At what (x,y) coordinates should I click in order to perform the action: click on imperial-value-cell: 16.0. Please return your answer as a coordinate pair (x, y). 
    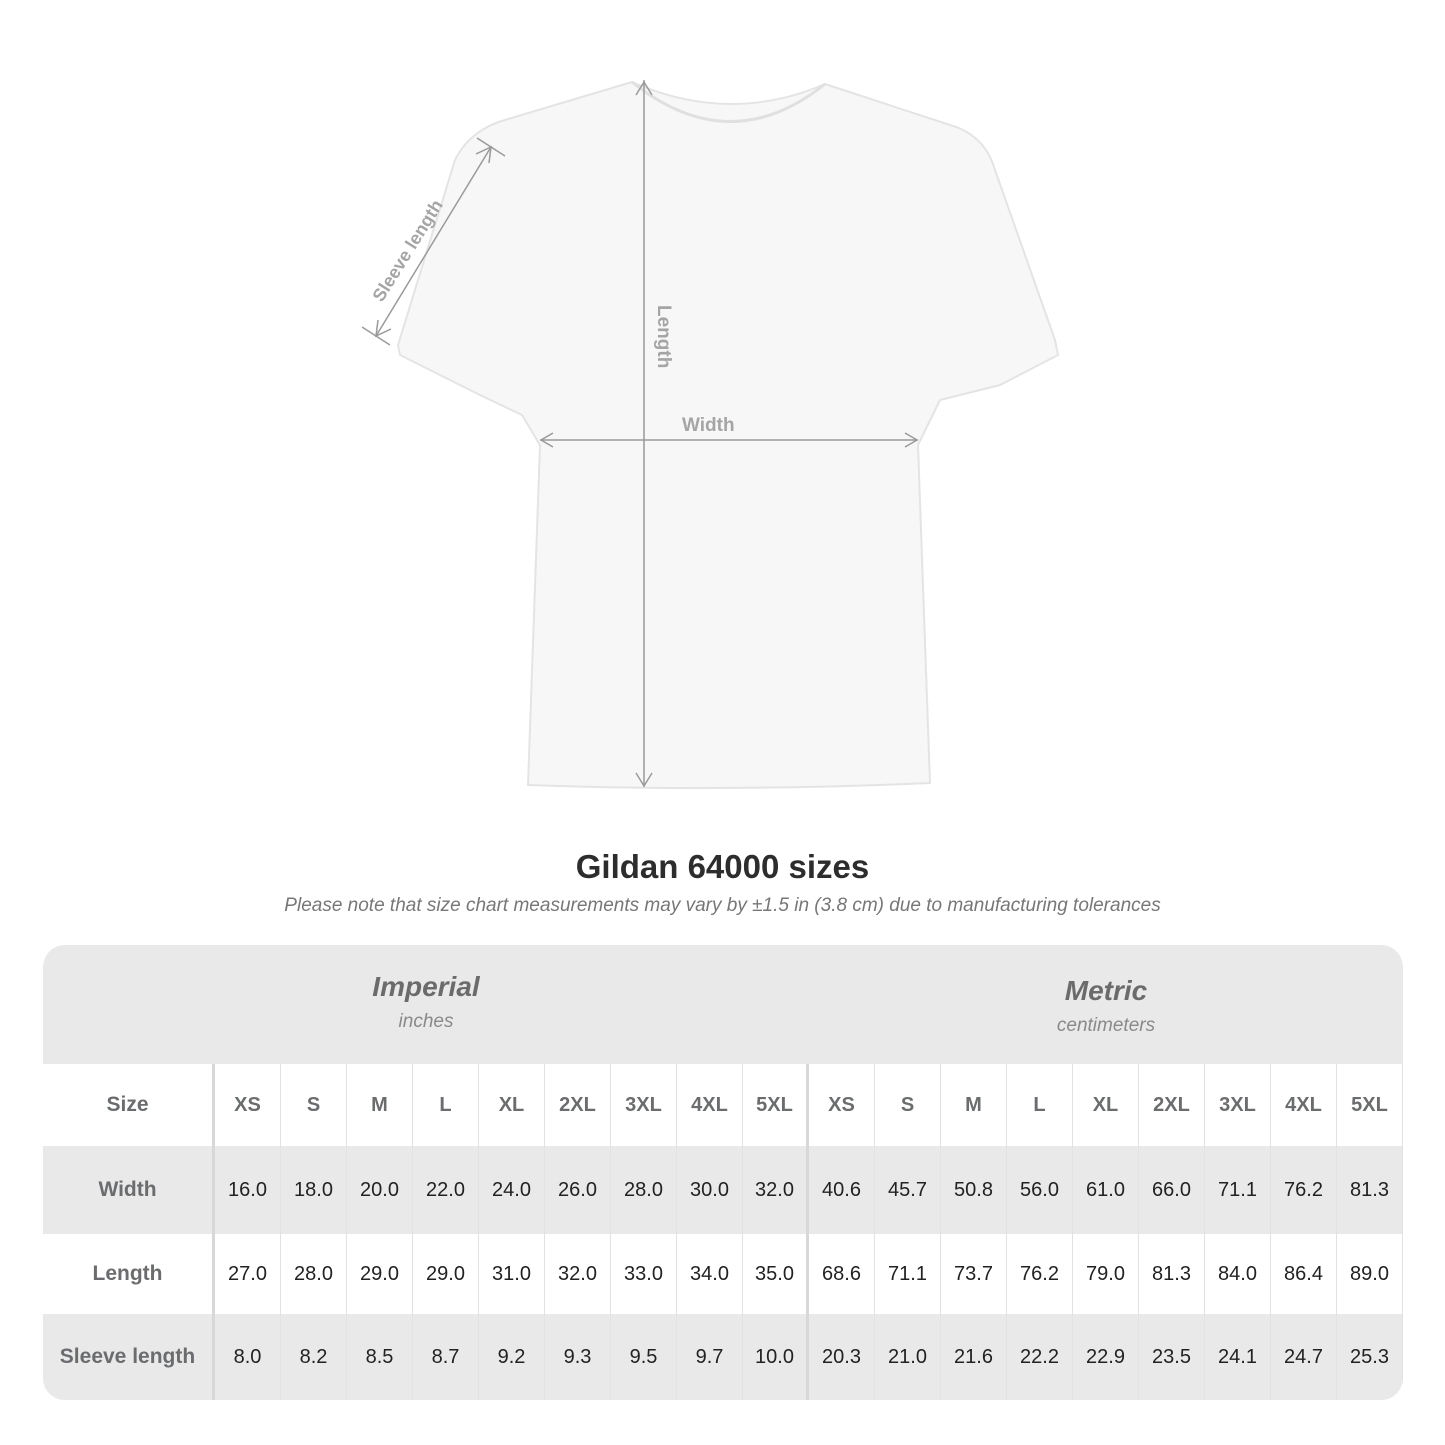
    Looking at the image, I should click on (248, 1190).